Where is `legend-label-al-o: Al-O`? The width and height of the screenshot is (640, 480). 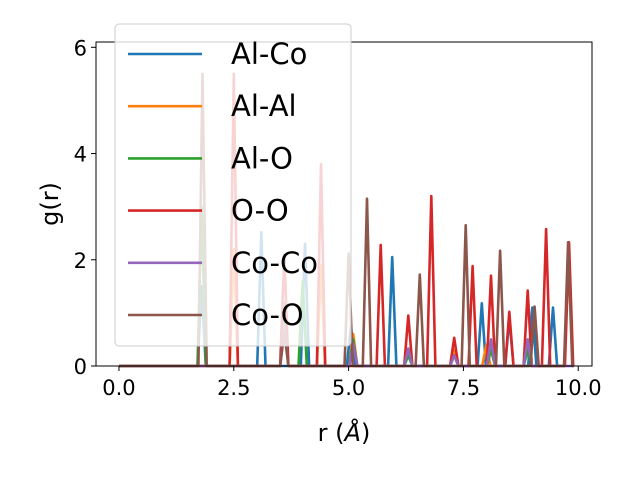
legend-label-al-o: Al-O is located at coordinates (262, 158).